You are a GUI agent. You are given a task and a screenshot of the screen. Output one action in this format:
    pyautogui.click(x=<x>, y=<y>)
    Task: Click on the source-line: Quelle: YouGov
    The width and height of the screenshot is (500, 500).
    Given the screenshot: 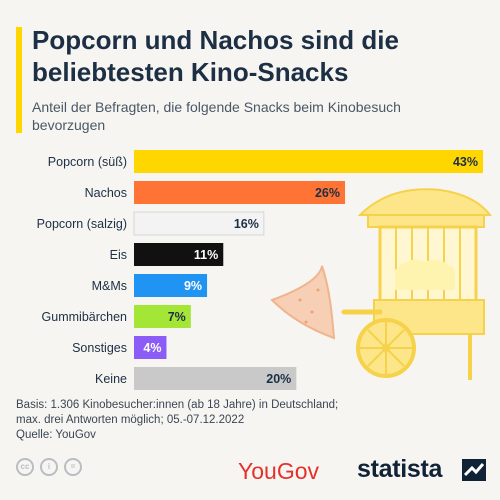 What is the action you would take?
    pyautogui.click(x=56, y=435)
    